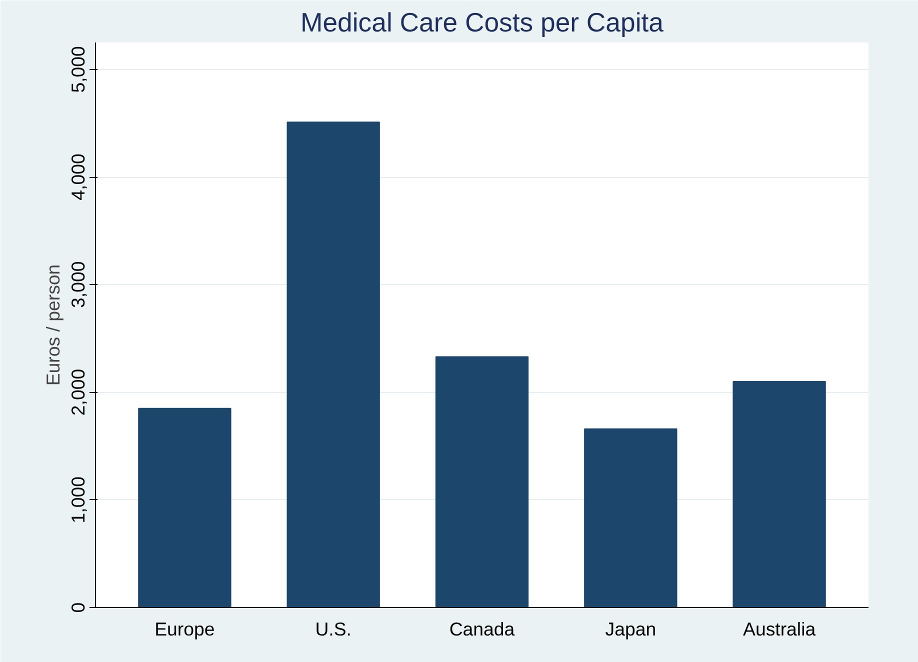 This screenshot has height=662, width=918. What do you see at coordinates (482, 629) in the screenshot?
I see `x-tick-label: Canada` at bounding box center [482, 629].